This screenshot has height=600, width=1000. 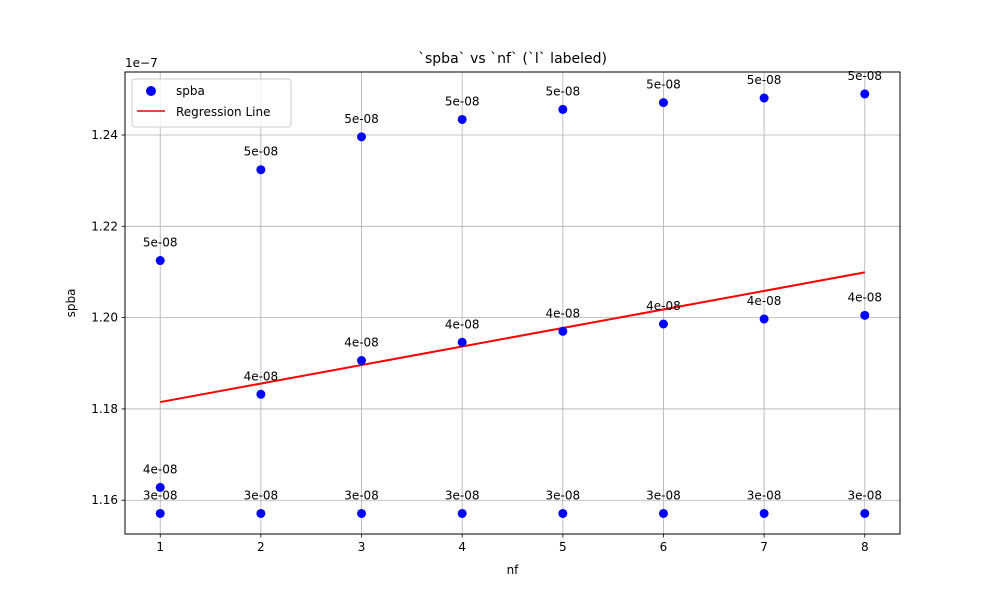 What do you see at coordinates (563, 547) in the screenshot?
I see `x-tick-label: 5` at bounding box center [563, 547].